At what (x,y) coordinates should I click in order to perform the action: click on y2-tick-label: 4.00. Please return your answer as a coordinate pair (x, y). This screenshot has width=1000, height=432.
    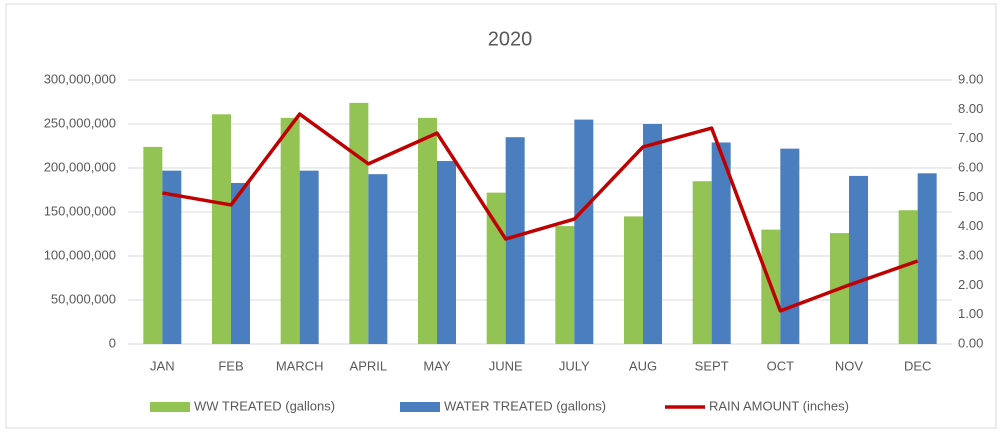
    Looking at the image, I should click on (970, 225).